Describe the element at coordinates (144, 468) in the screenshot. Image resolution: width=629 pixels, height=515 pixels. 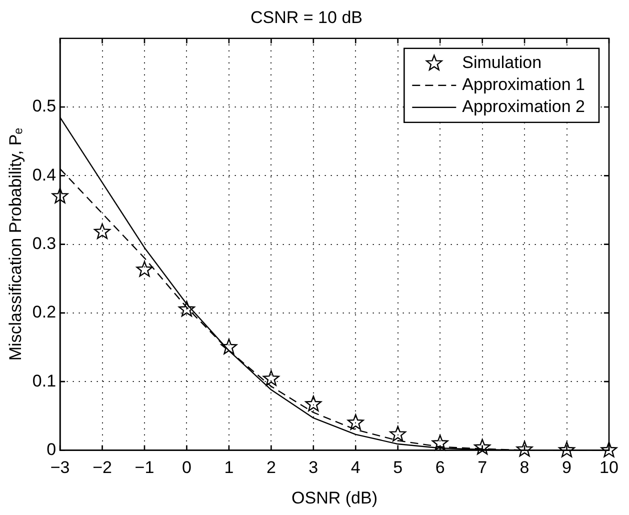
I see `x-tick-label: −1` at that location.